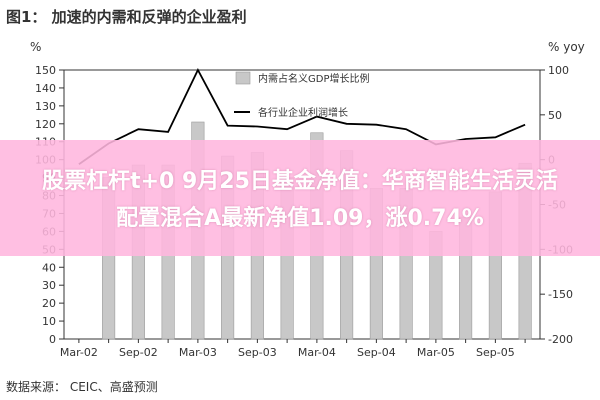 This screenshot has width=600, height=400. What do you see at coordinates (45, 88) in the screenshot?
I see `left-axis-tick-label: 140` at bounding box center [45, 88].